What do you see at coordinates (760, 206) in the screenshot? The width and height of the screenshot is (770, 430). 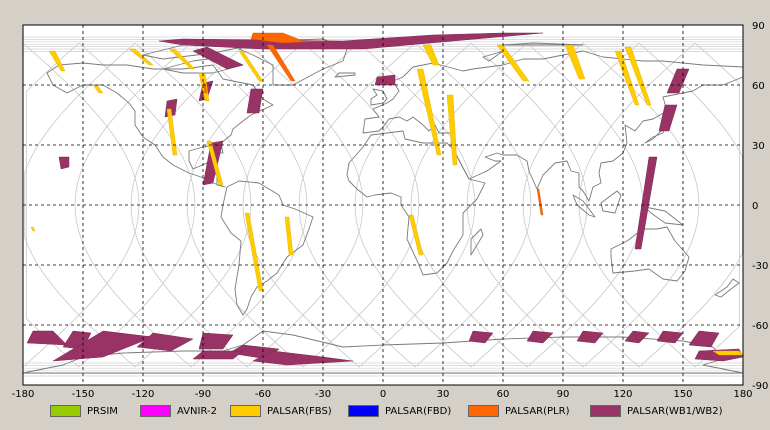 I see `latitude-ticks: 90 60 30 0 -30 -60 -90` at bounding box center [760, 206].